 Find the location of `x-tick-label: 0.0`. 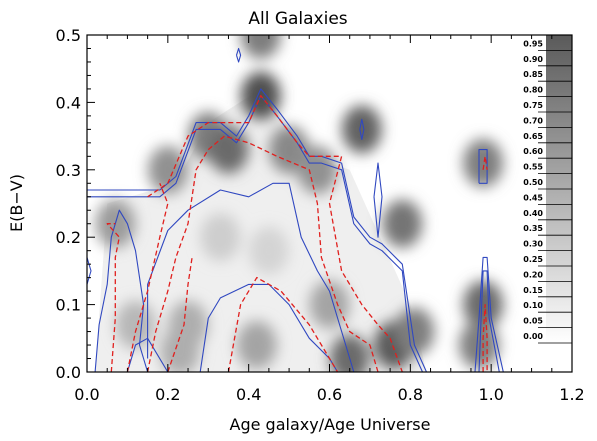

x-tick-label: 0.0 is located at coordinates (86, 394).